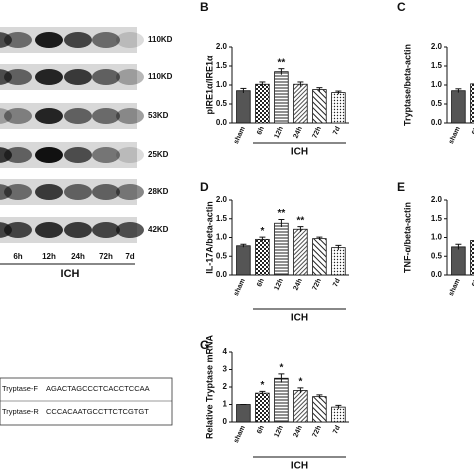  Describe the element at coordinates (158, 229) in the screenshot. I see `blot-size-label: 42KD` at that location.